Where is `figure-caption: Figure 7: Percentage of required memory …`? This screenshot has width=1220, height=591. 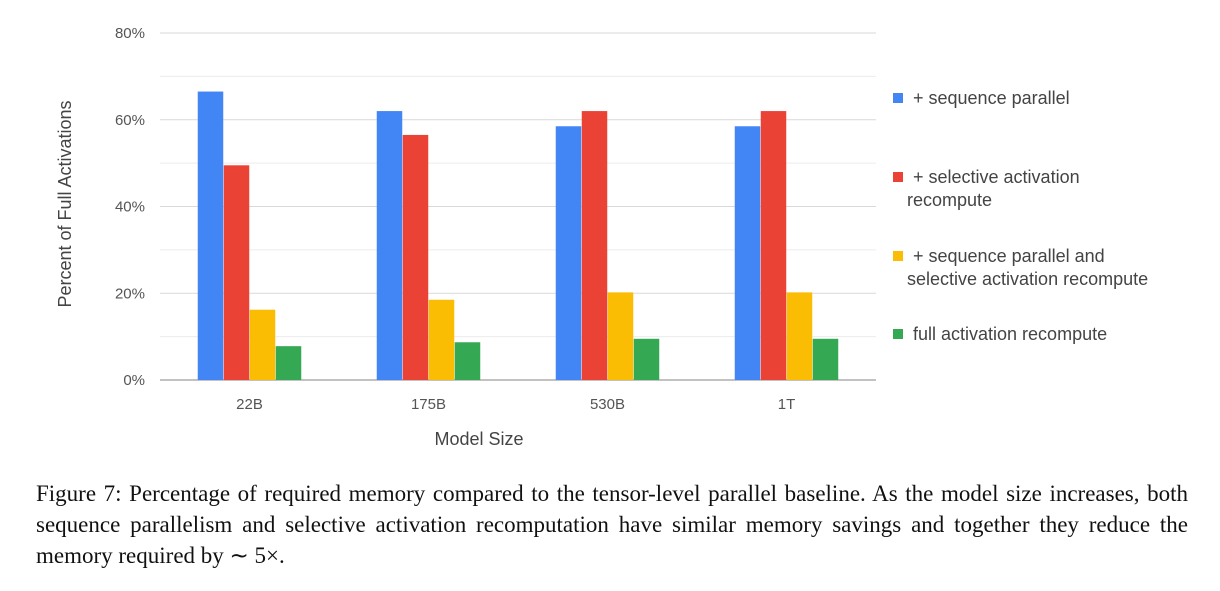 figure-caption: Figure 7: Percentage of required memory … is located at coordinates (612, 524).